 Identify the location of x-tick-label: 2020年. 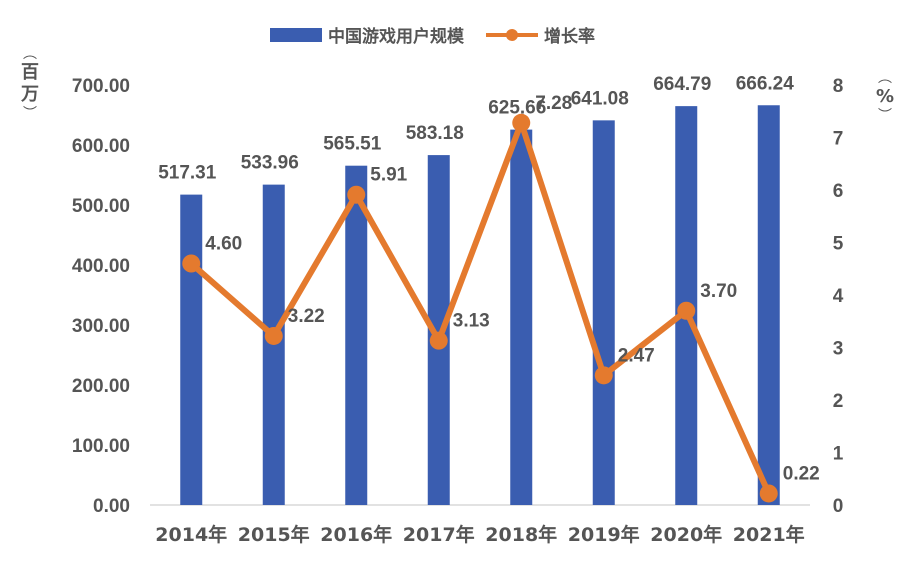
(686, 534).